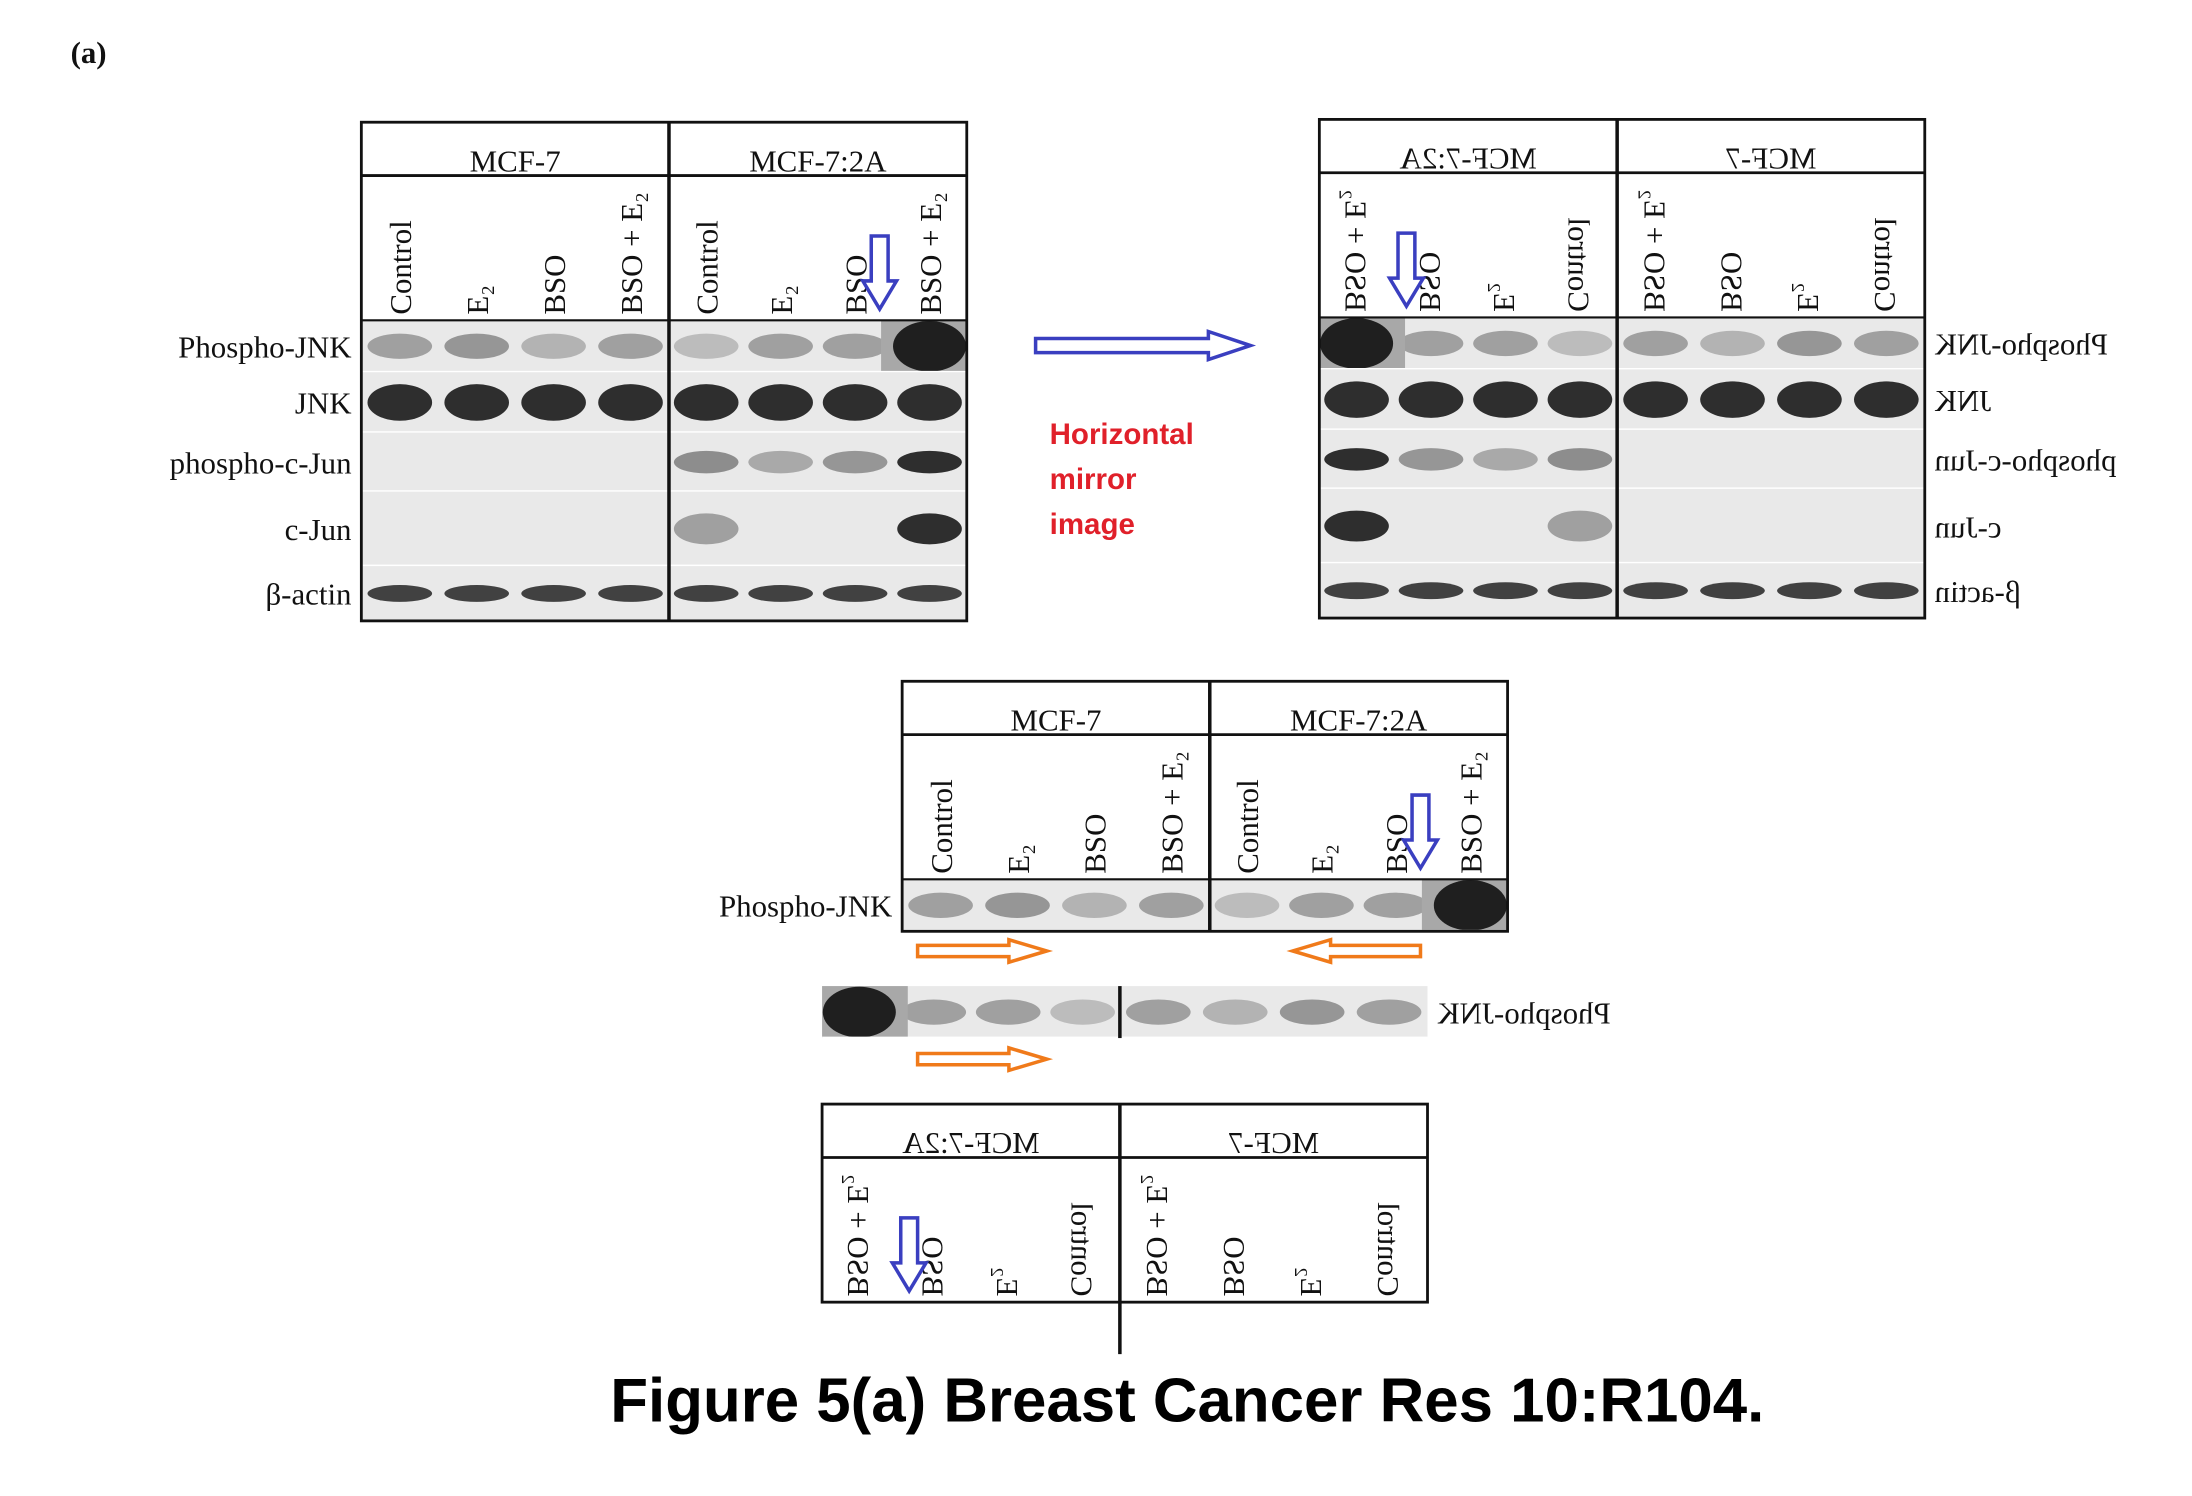 This screenshot has height=1496, width=2192. What do you see at coordinates (1978, 591) in the screenshot?
I see `row-label: β-actin` at bounding box center [1978, 591].